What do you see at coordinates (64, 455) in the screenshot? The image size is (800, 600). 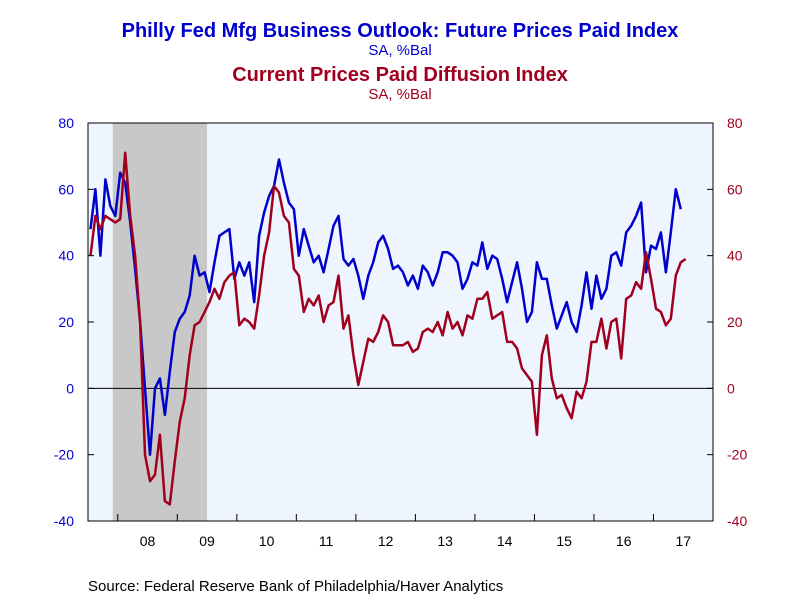 I see `y-left-tick-label: -20` at bounding box center [64, 455].